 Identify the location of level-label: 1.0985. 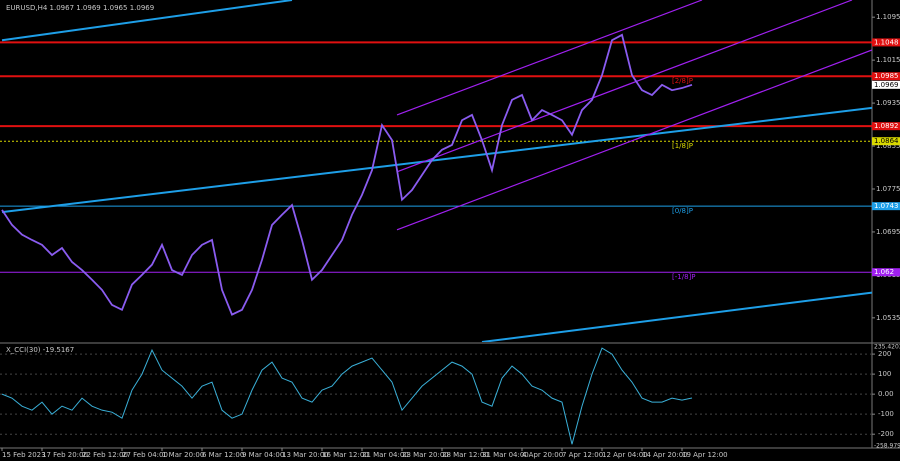
(886, 76).